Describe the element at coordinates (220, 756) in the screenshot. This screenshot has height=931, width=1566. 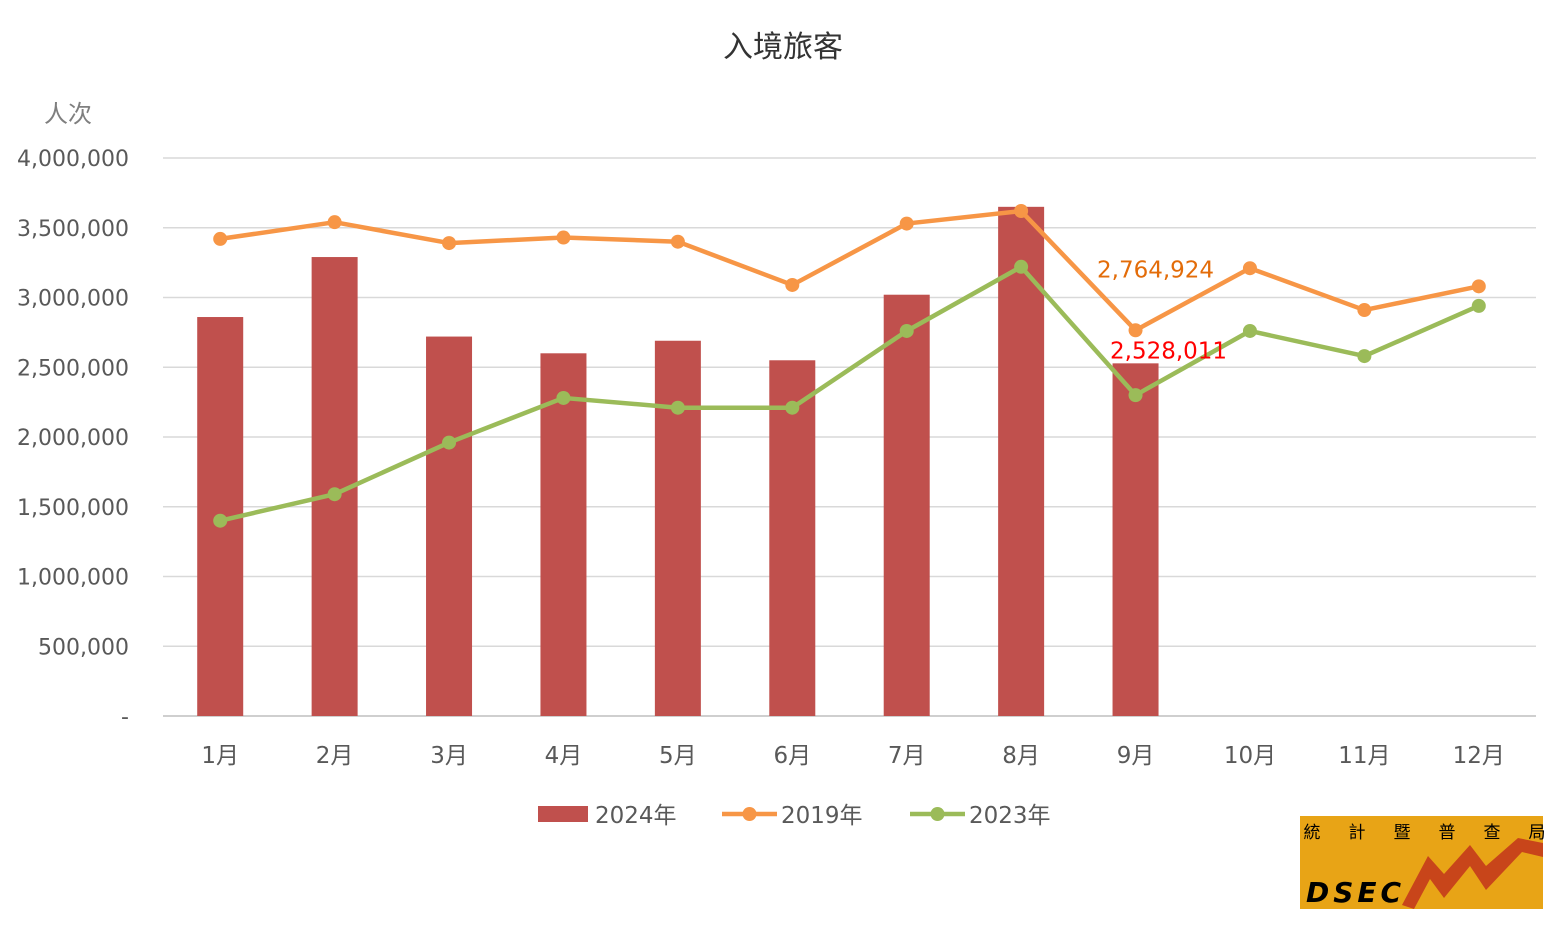
I see `x-tick-label: 1月` at that location.